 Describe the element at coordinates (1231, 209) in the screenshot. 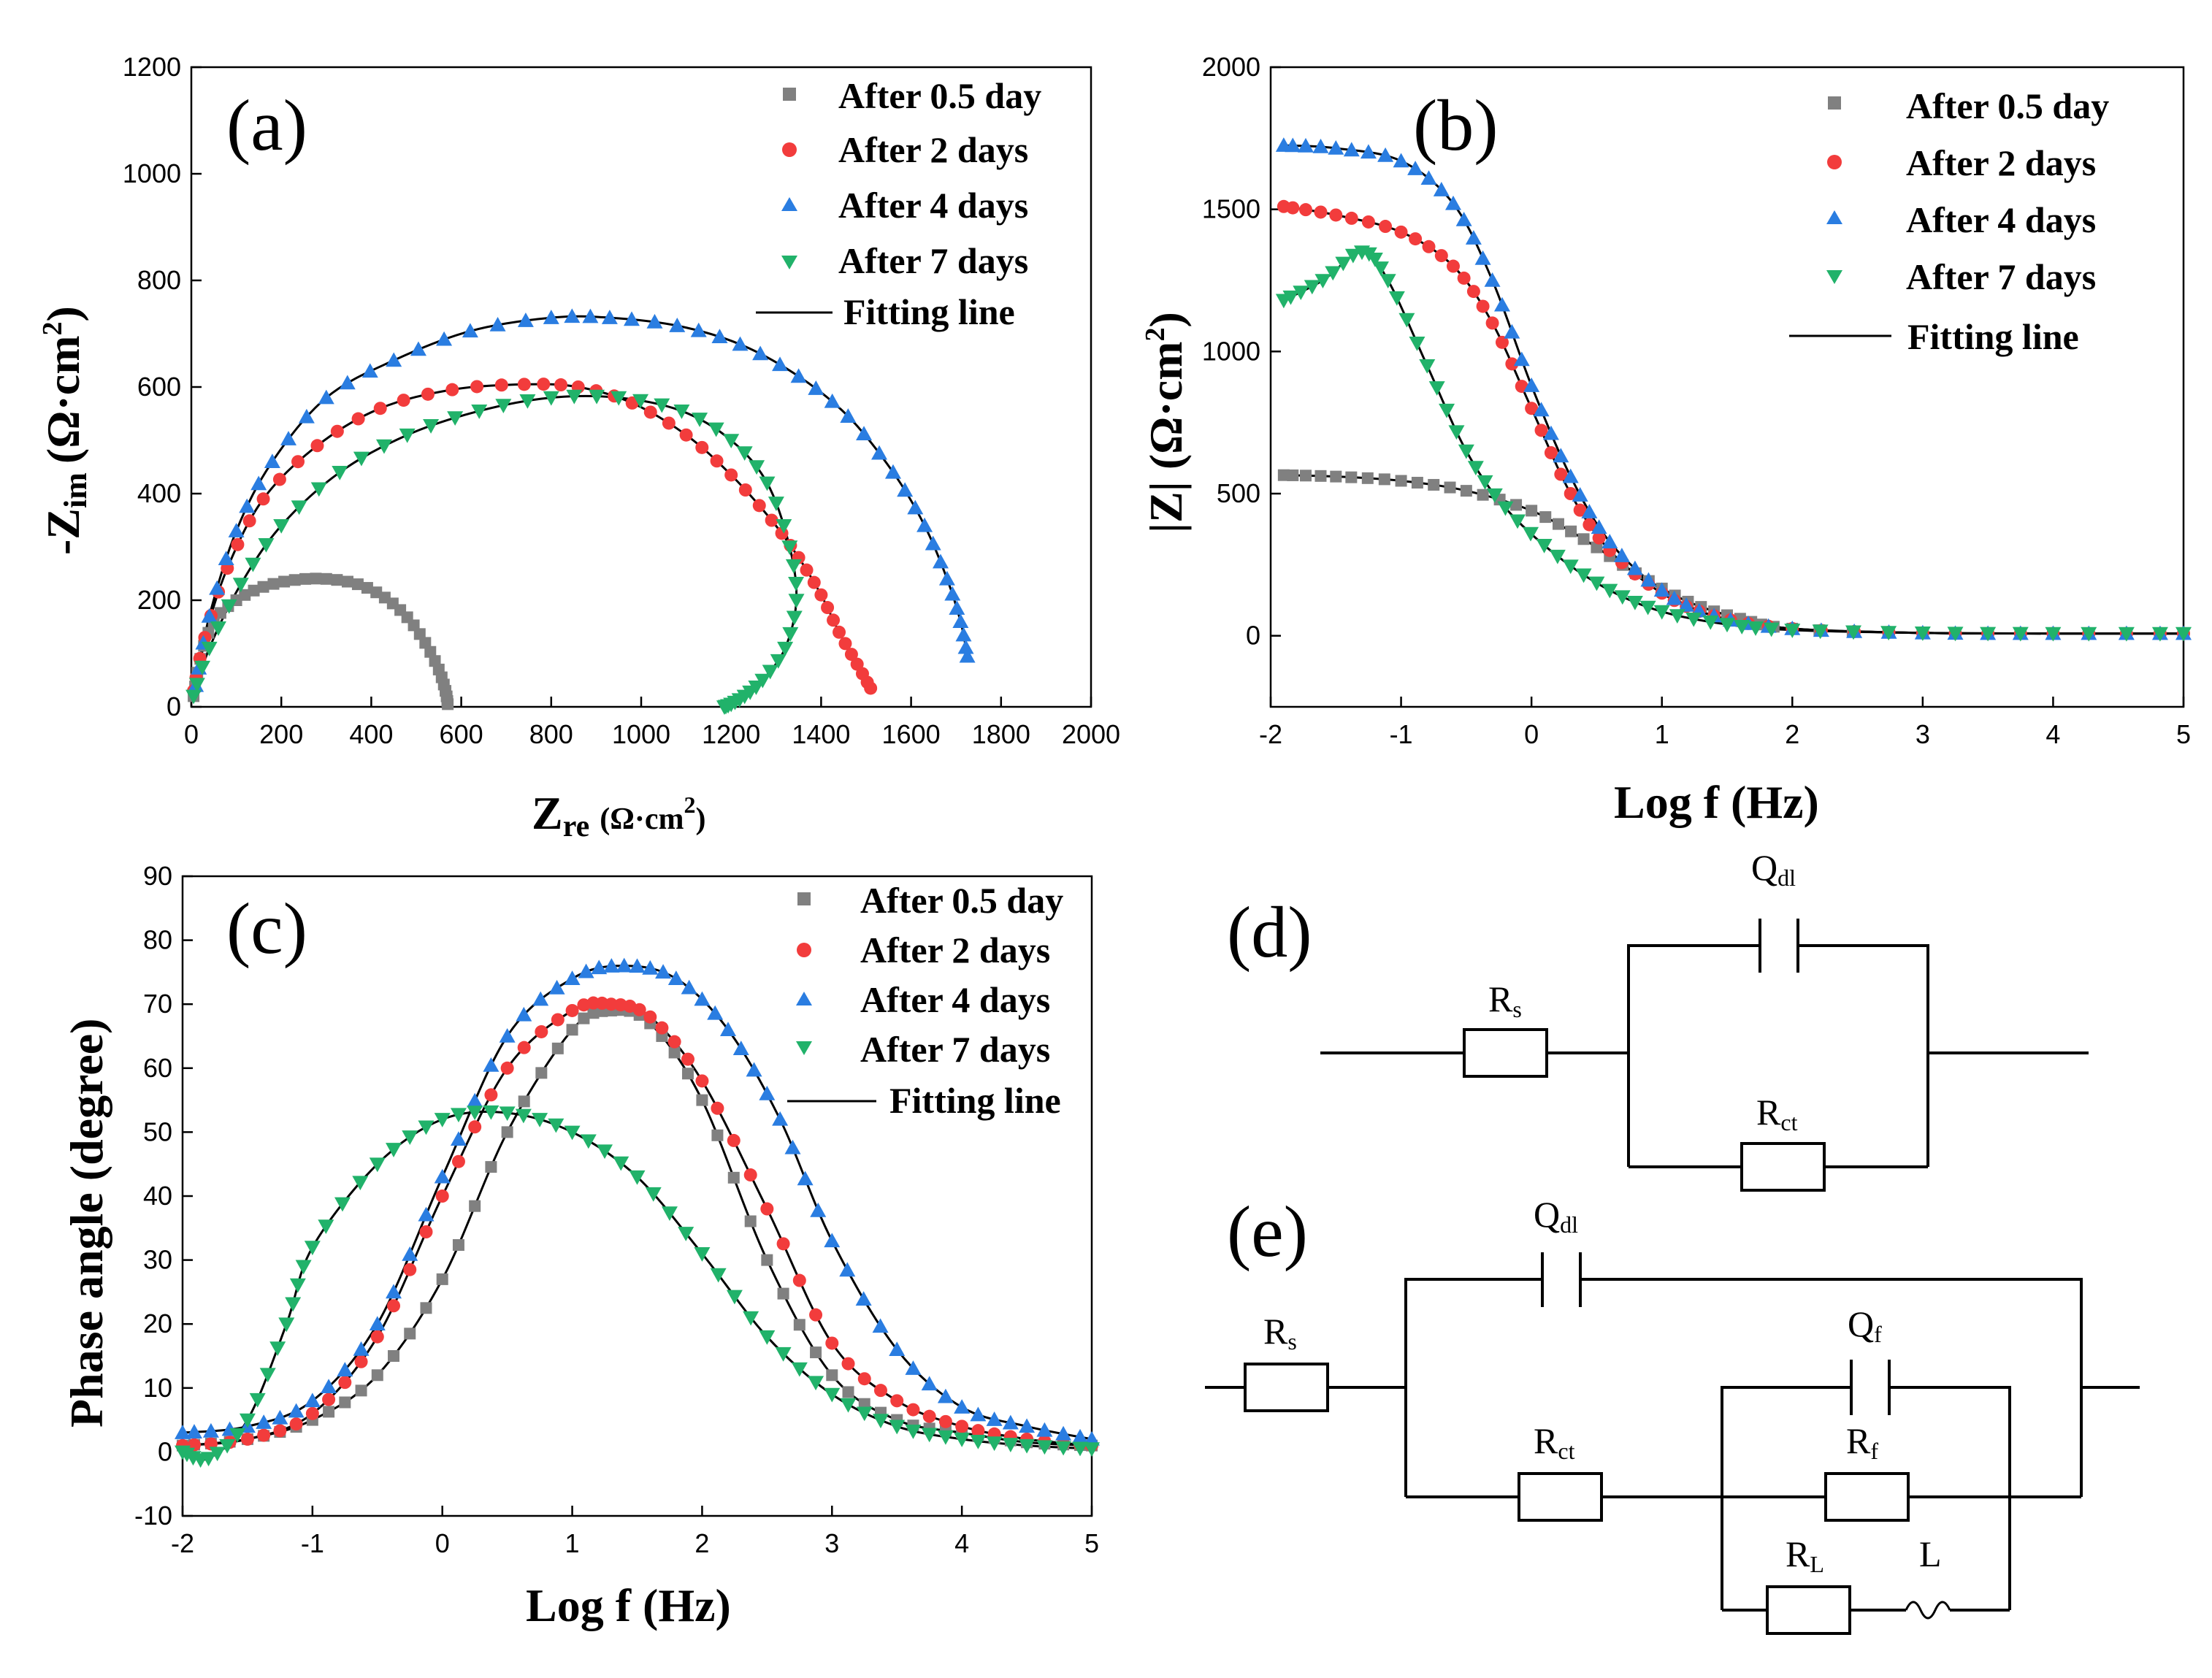

I see `y-tick-label: 1500` at that location.